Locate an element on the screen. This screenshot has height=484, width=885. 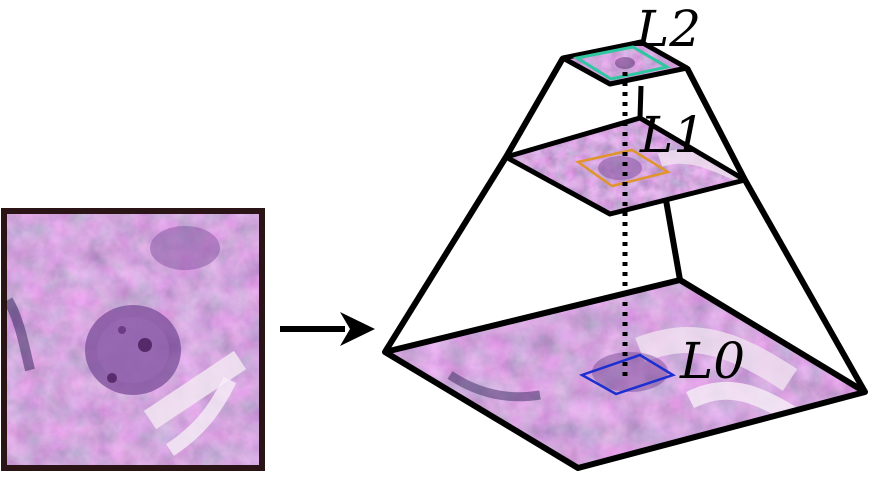
level-label-l1: L1 is located at coordinates (672, 135).